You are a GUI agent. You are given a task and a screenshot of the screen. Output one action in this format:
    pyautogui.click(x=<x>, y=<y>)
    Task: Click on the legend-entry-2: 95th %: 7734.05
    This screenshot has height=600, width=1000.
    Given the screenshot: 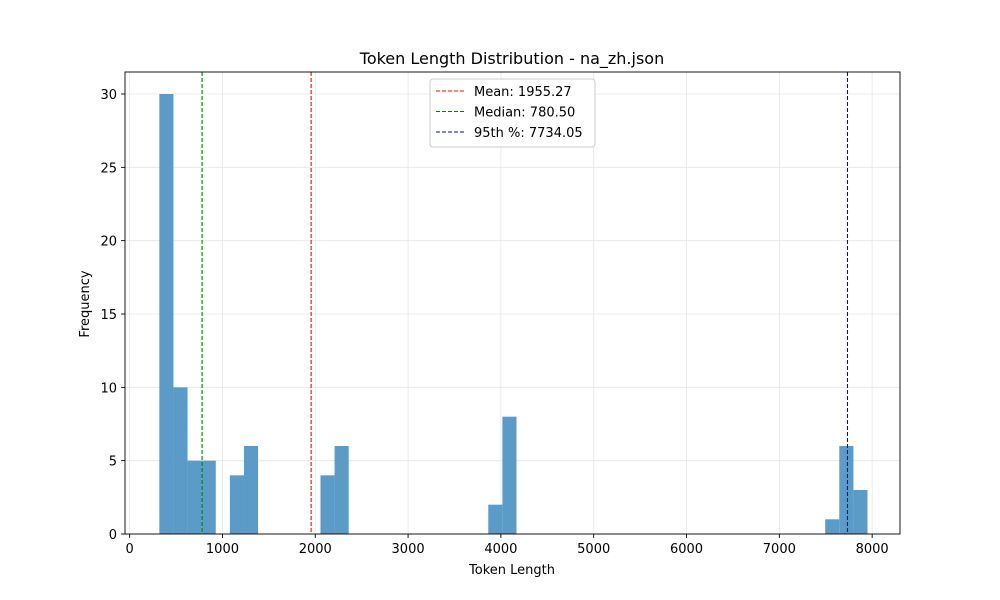 What is the action you would take?
    pyautogui.click(x=528, y=133)
    